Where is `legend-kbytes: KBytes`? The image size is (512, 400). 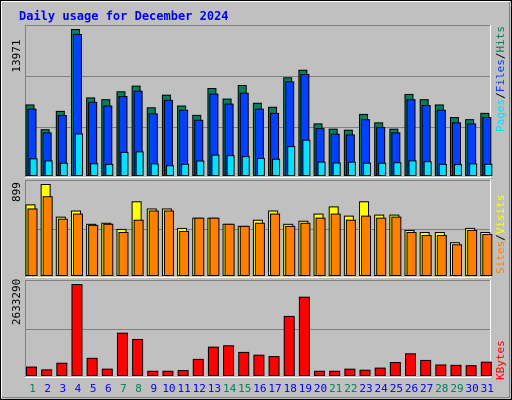 legend-kbytes: KBytes is located at coordinates (500, 360).